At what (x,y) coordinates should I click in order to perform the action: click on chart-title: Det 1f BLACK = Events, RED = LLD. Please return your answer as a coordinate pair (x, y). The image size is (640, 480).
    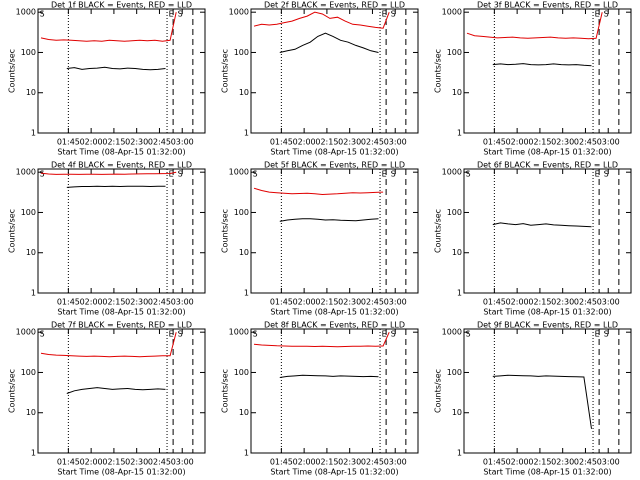
    Looking at the image, I should click on (121, 5).